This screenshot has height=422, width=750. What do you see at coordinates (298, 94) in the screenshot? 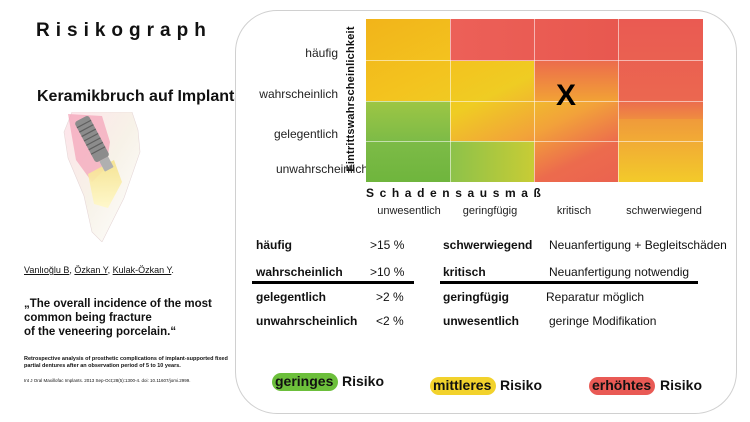
I see `row-label-wahrscheinlich: wahrscheinlich` at bounding box center [298, 94].